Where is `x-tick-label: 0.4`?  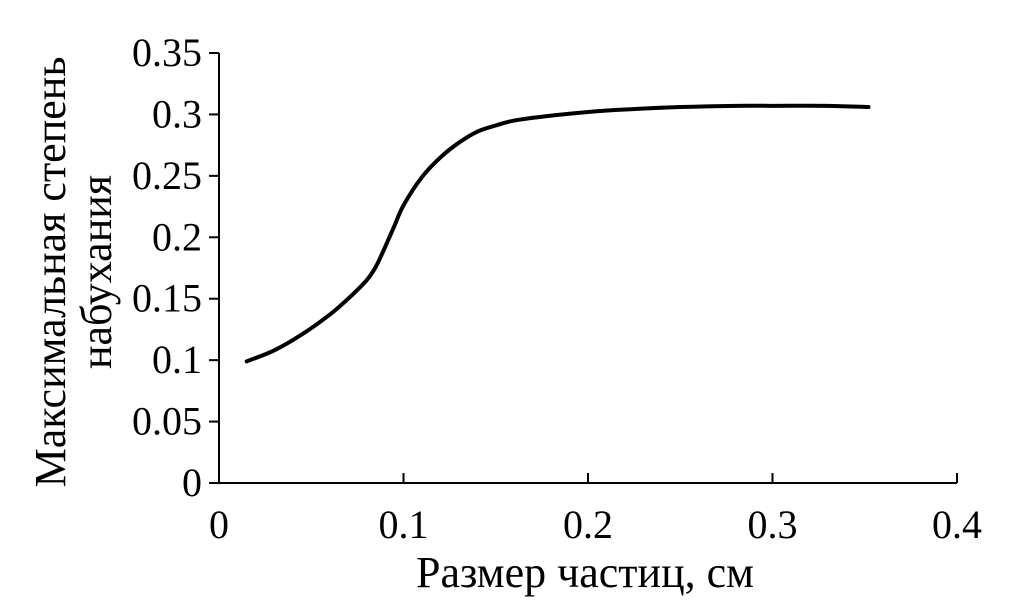
x-tick-label: 0.4 is located at coordinates (957, 524).